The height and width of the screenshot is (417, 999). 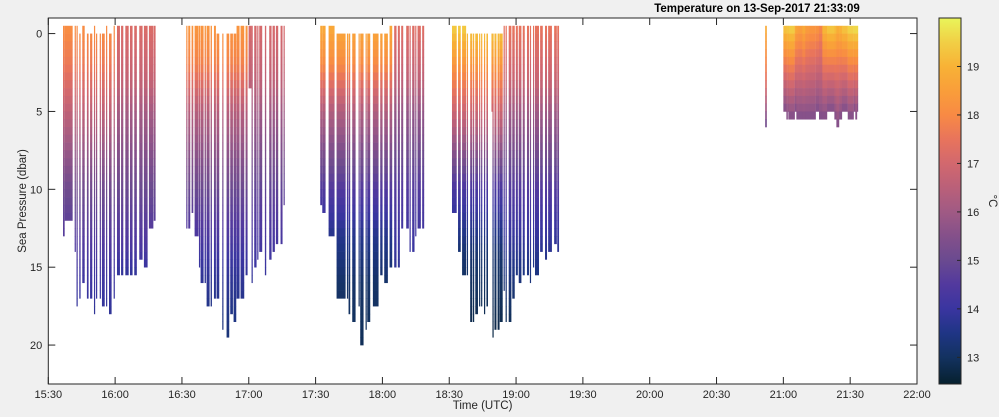 What do you see at coordinates (583, 395) in the screenshot?
I see `x-tick-label: 19:30` at bounding box center [583, 395].